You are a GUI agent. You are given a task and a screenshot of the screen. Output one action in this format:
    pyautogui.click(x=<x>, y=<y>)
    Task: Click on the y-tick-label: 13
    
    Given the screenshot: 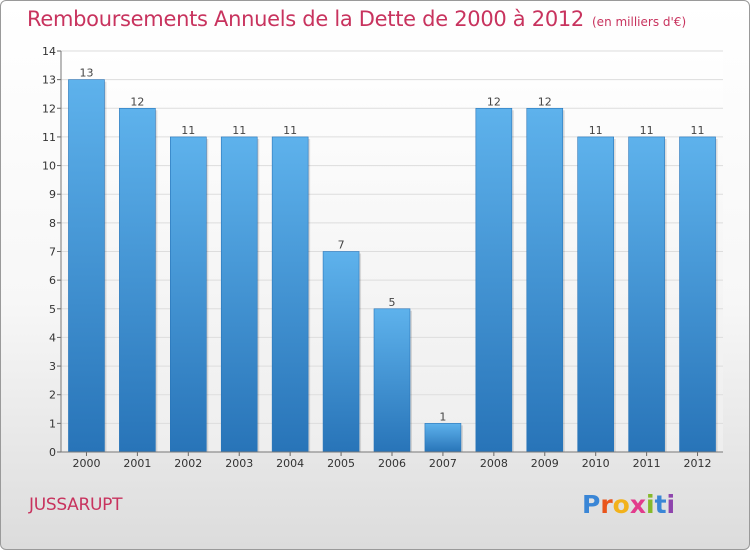 What is the action you would take?
    pyautogui.click(x=49, y=80)
    